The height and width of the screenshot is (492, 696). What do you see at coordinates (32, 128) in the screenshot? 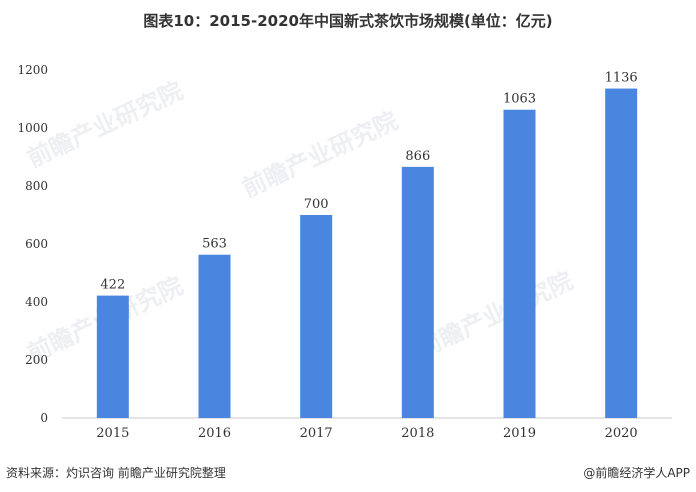
I see `y-tick-label: 1000` at bounding box center [32, 128].